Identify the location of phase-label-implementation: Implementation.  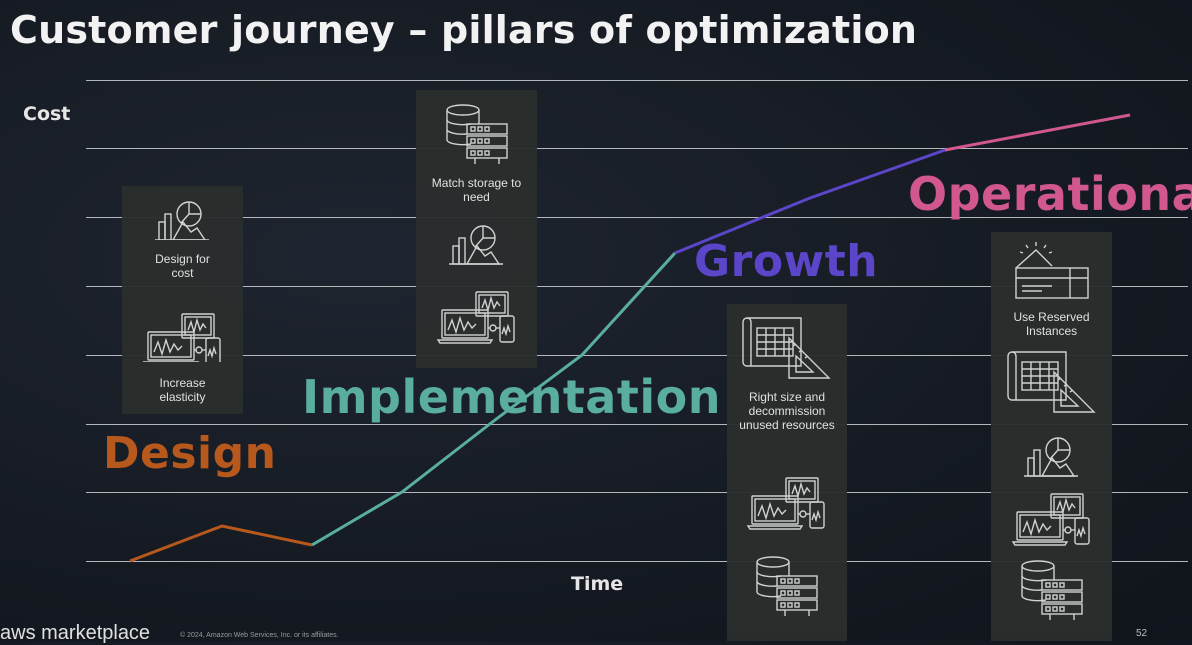
(511, 397).